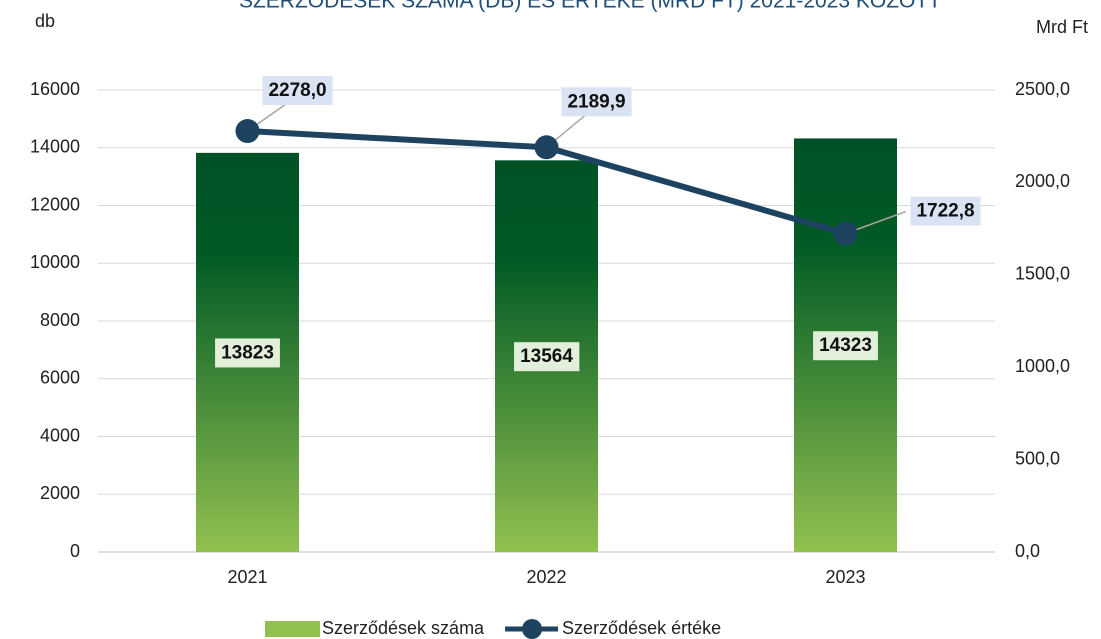 The height and width of the screenshot is (639, 1101). Describe the element at coordinates (1037, 458) in the screenshot. I see `y2-tick-label: 500,0` at that location.